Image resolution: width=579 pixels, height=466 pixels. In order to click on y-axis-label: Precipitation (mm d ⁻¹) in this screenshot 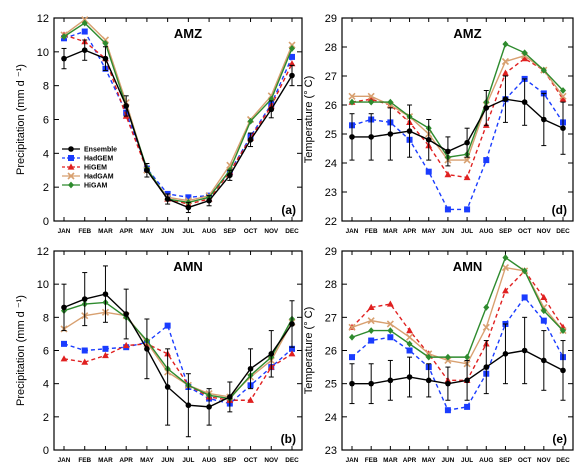, I will do `click(21, 350)`.